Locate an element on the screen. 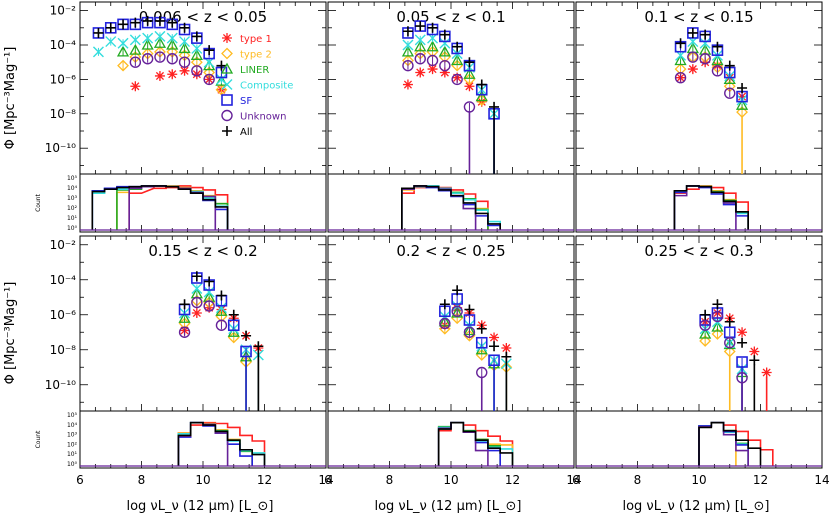 This screenshot has width=830, height=515. legend-marker-sf is located at coordinates (227, 100).